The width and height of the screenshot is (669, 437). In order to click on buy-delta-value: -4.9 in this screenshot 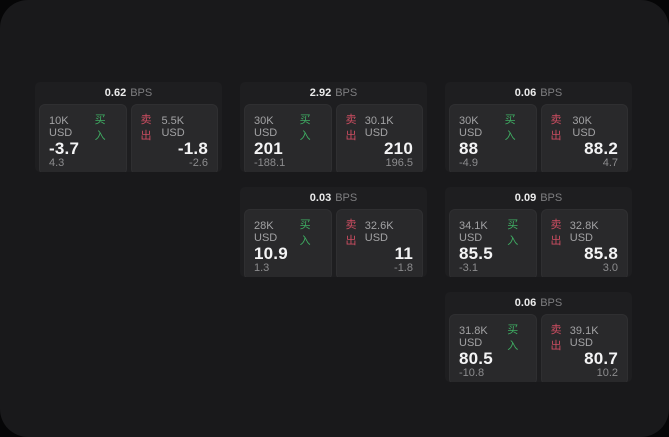, I will do `click(468, 163)`.